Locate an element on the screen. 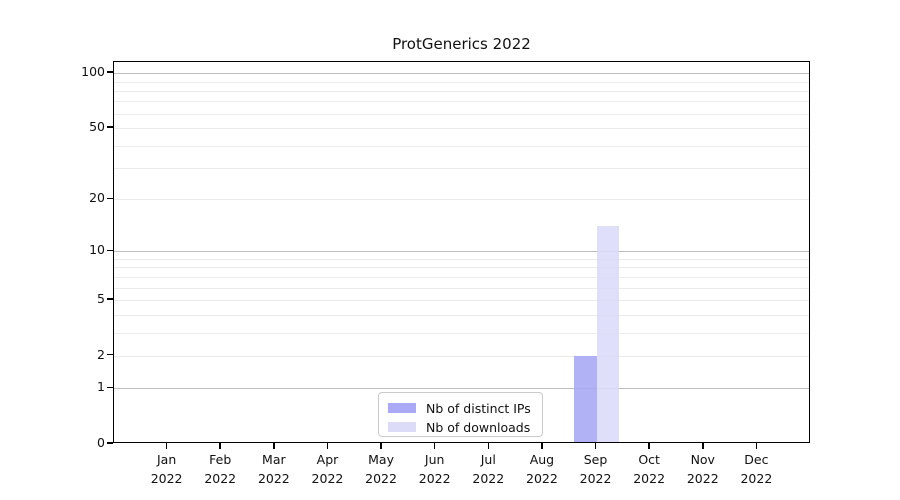 This screenshot has width=900, height=500. legend-item-distinct-ips: Nb of distinct IPs is located at coordinates (460, 408).